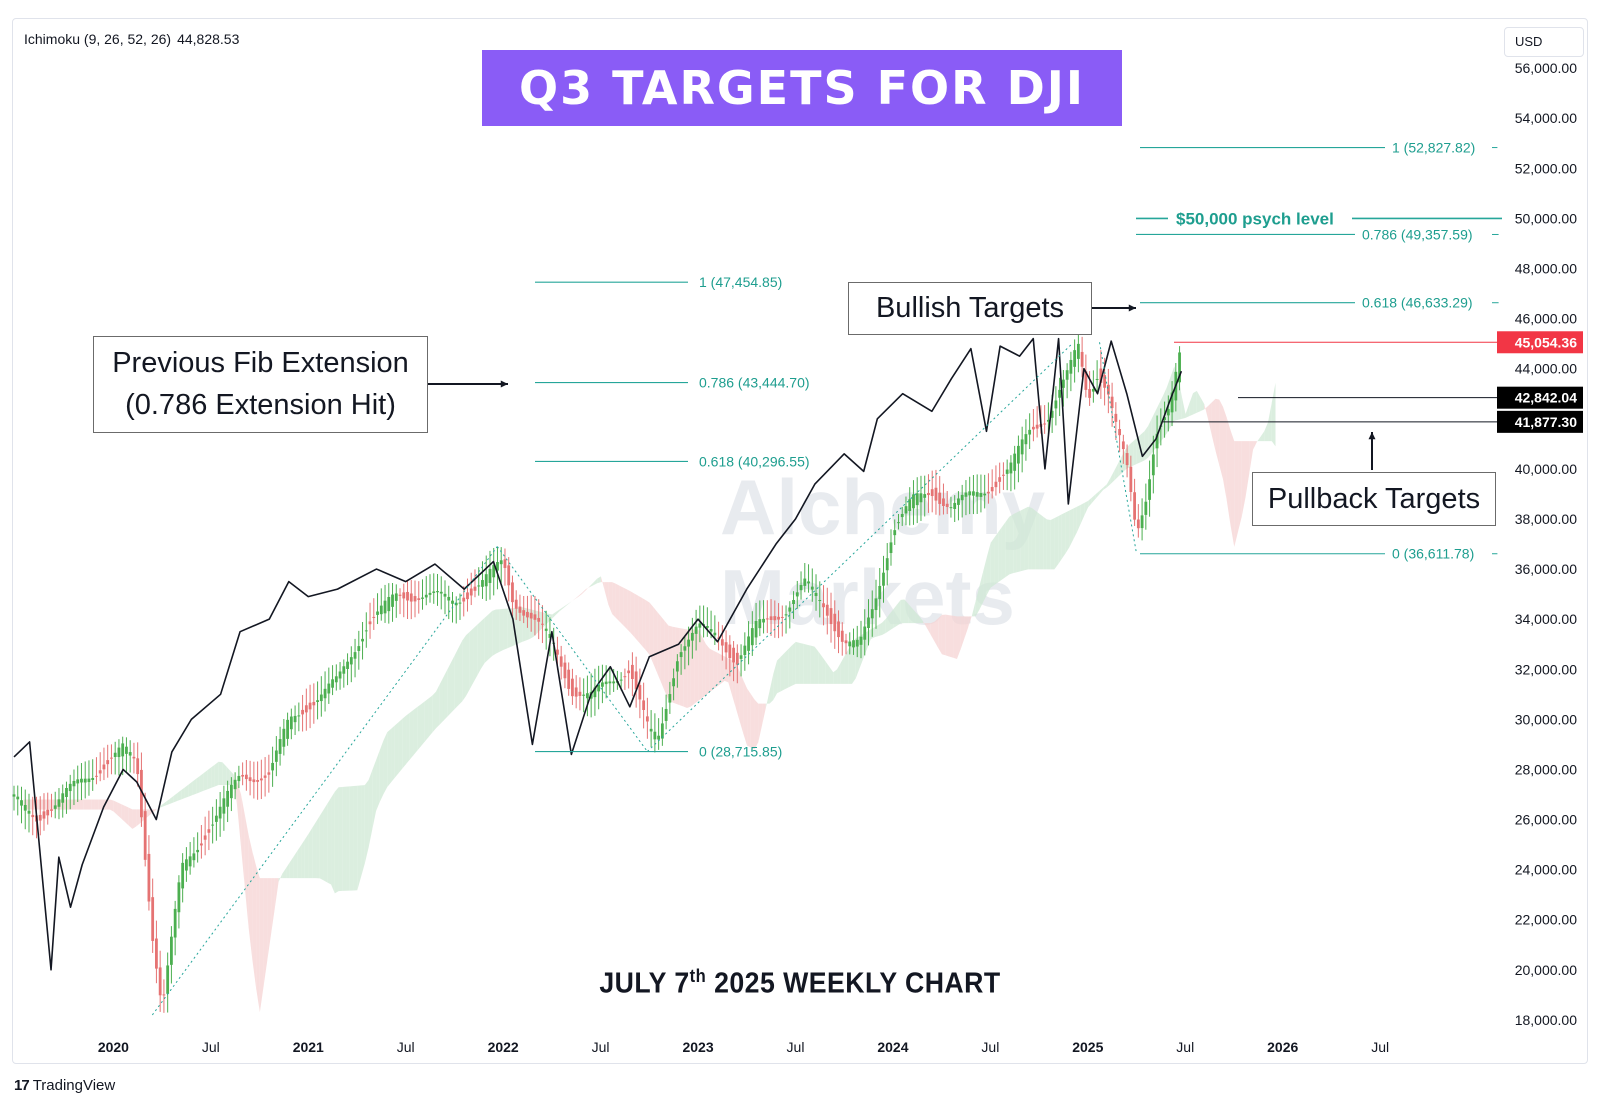 The image size is (1600, 1095). What do you see at coordinates (308, 1047) in the screenshot?
I see `x-axis-tick-label: 2021` at bounding box center [308, 1047].